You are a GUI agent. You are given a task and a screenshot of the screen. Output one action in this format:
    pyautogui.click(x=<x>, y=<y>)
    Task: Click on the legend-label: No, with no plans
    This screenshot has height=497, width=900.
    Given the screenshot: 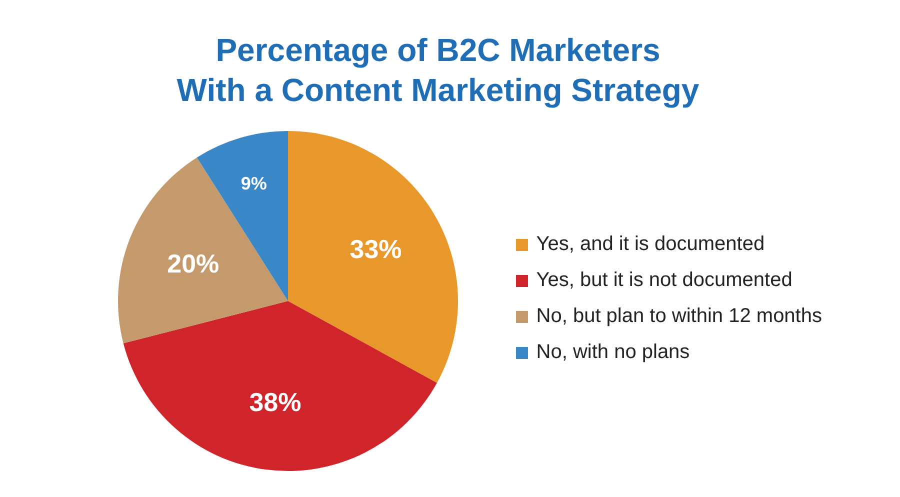 What is the action you would take?
    pyautogui.click(x=613, y=352)
    